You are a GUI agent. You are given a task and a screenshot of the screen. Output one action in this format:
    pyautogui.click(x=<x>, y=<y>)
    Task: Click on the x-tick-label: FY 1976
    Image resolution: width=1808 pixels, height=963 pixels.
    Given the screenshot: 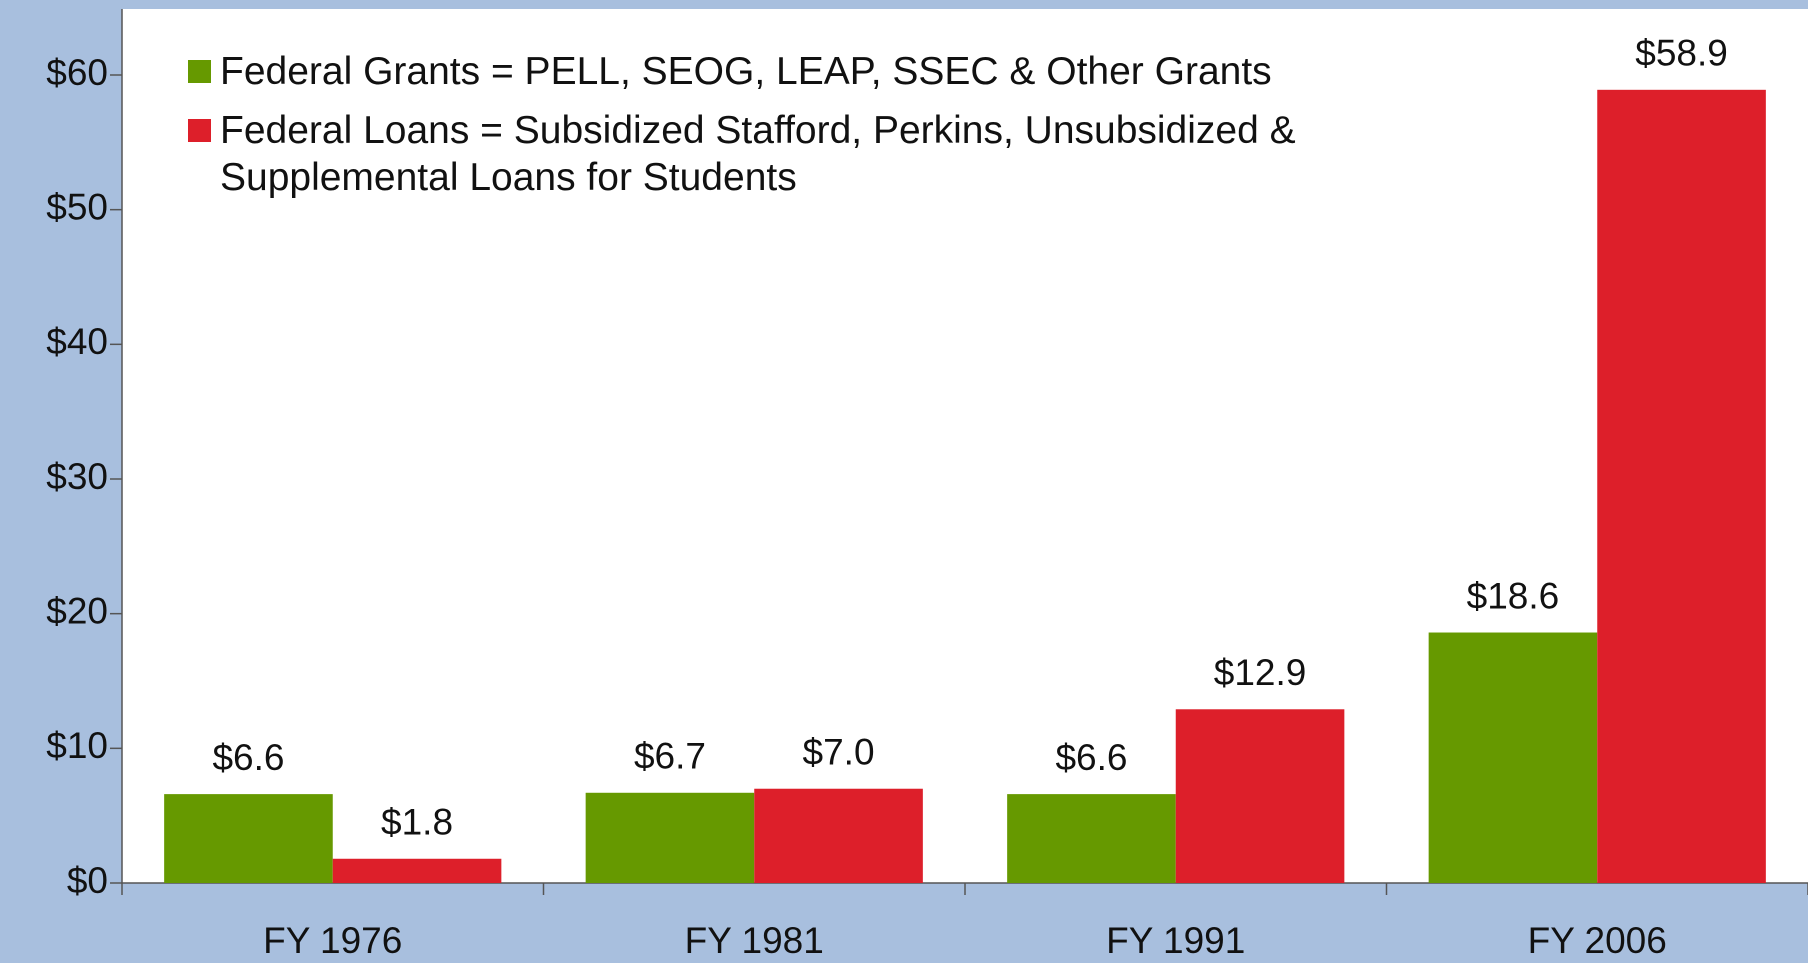 What is the action you would take?
    pyautogui.click(x=332, y=940)
    